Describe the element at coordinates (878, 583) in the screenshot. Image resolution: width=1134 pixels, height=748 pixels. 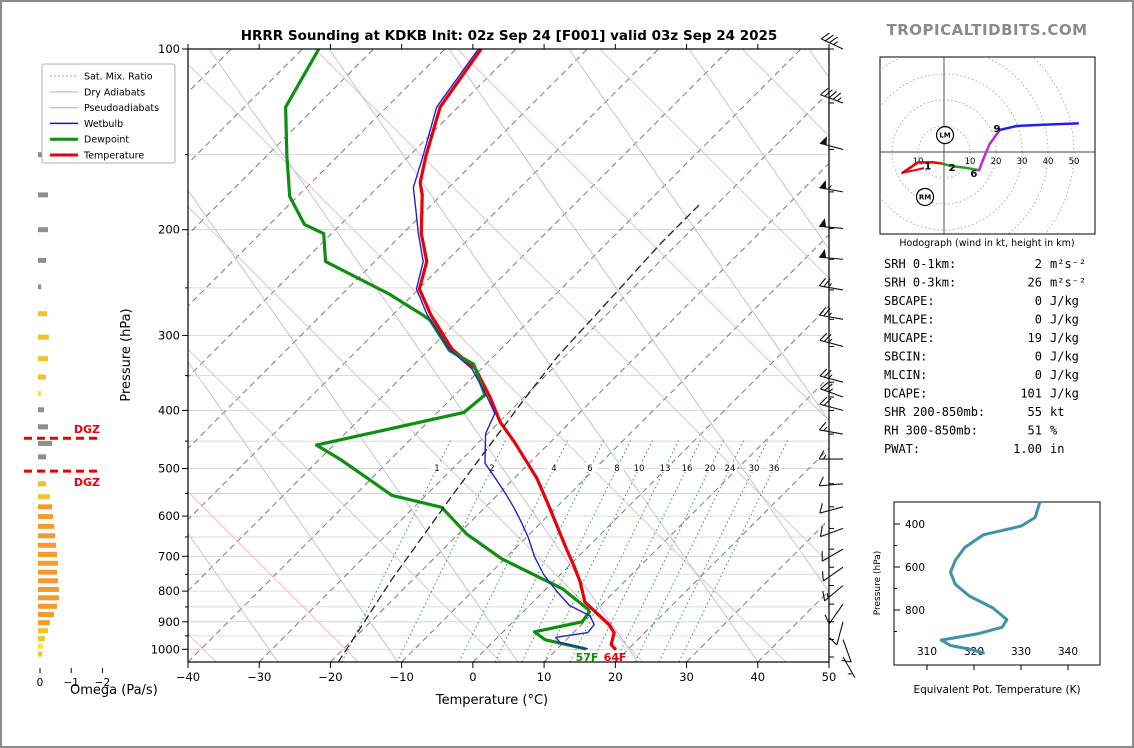
I see `theta-e-ylabel: Pressure (hPa)` at that location.